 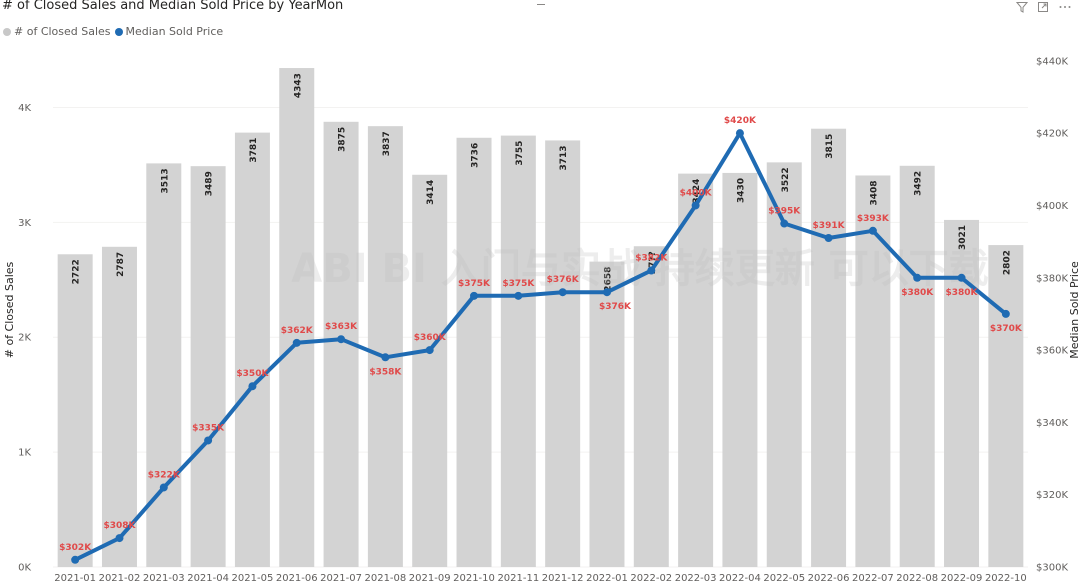 I want to click on line-value-label: $335K, so click(x=208, y=428).